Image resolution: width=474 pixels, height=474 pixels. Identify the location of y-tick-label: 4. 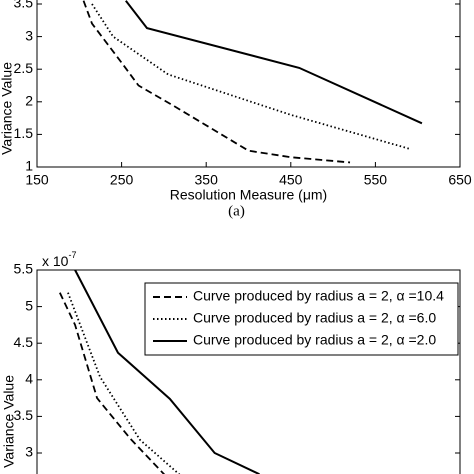
(29, 379).